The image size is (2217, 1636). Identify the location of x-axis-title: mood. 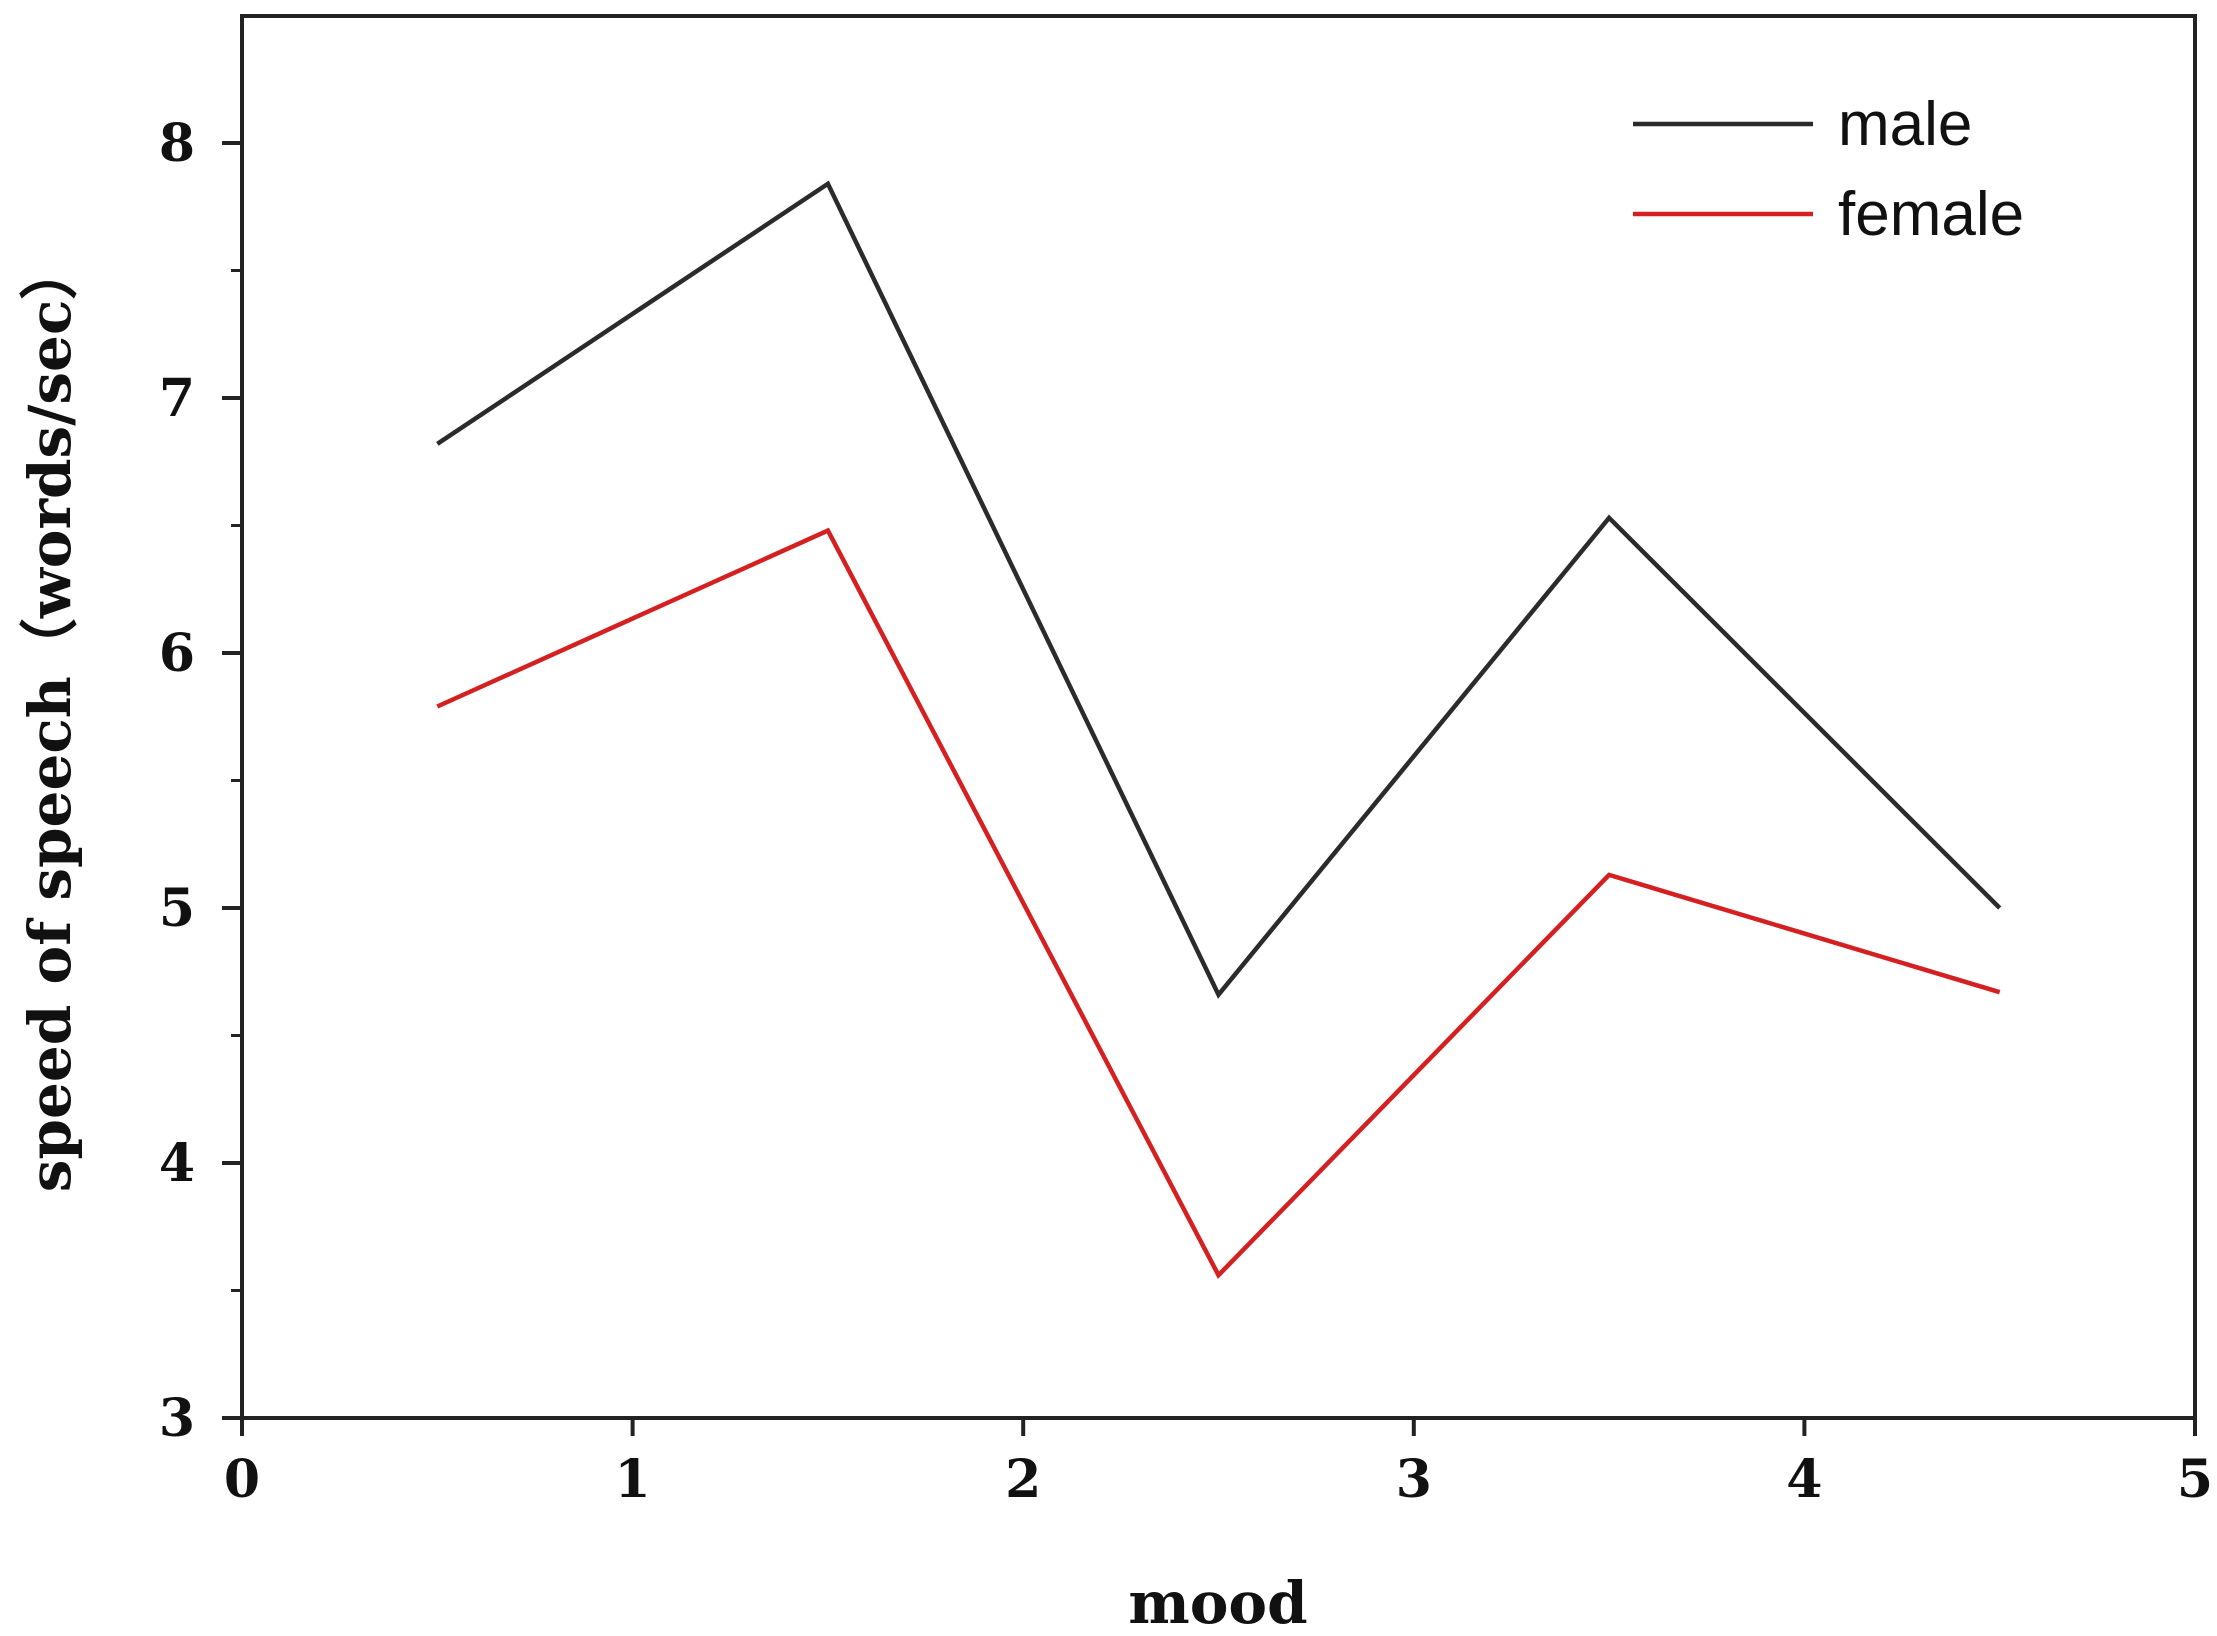
(1217, 1602).